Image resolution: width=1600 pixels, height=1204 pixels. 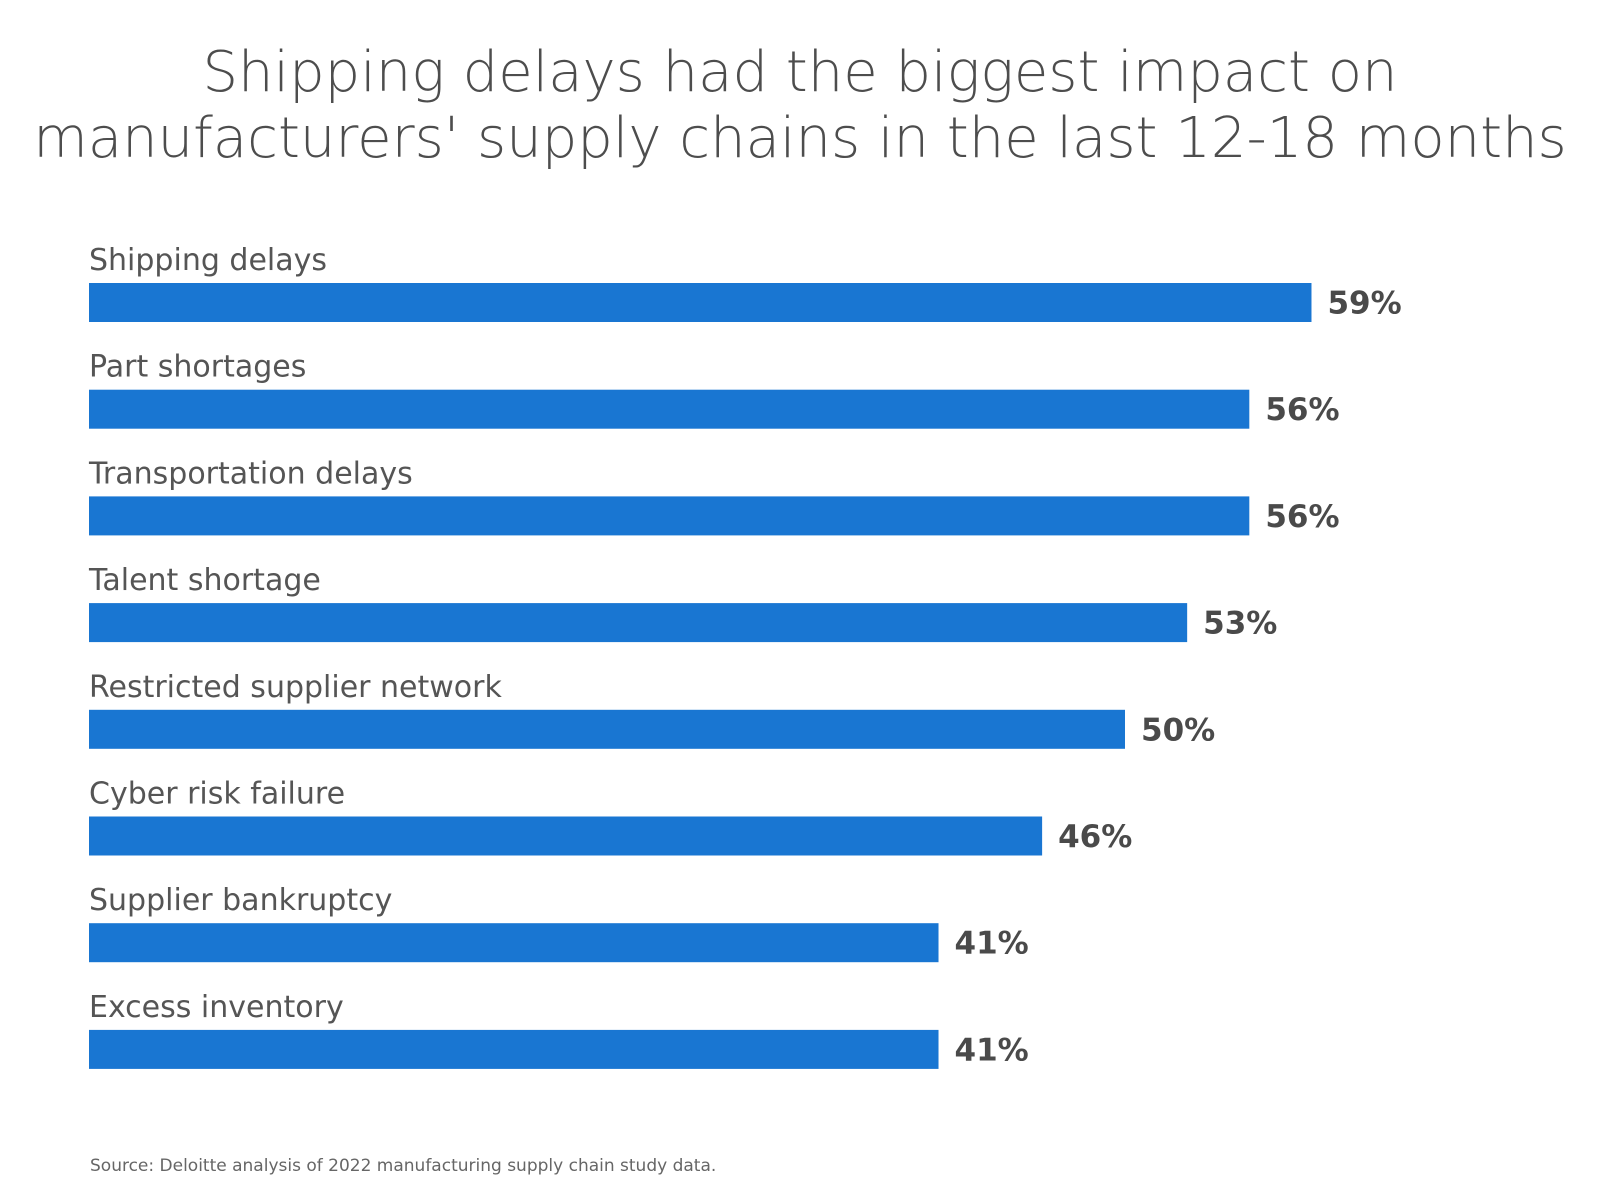 What do you see at coordinates (208, 260) in the screenshot?
I see `category-label: Shipping delays` at bounding box center [208, 260].